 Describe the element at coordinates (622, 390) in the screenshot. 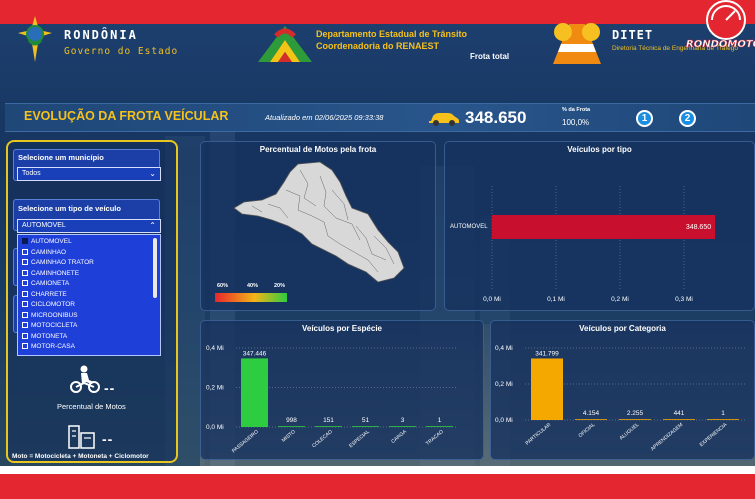

I see `categoria-chart-card` at that location.